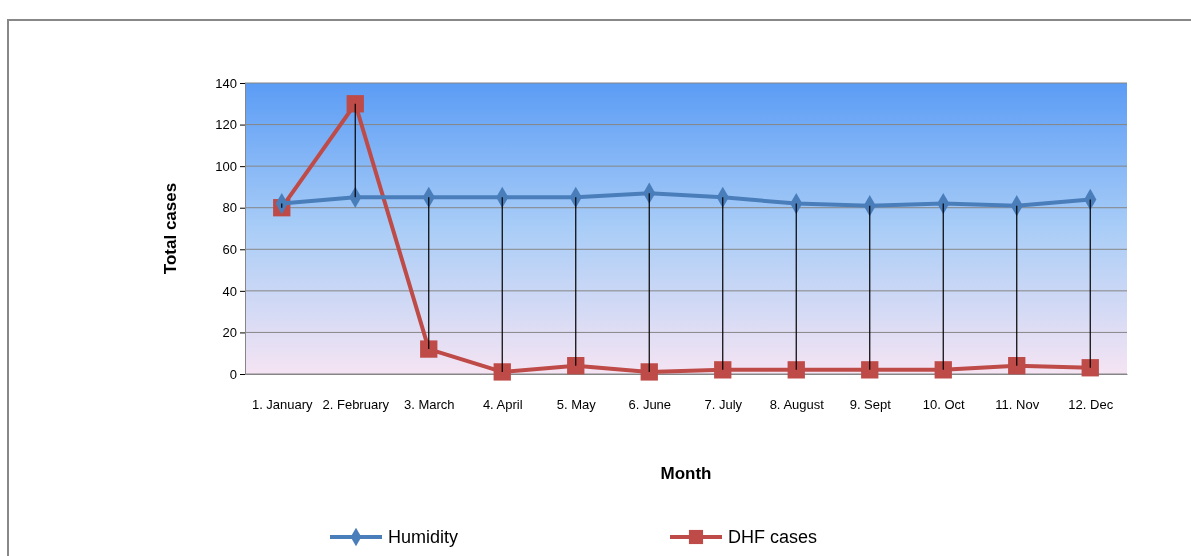 This screenshot has width=1191, height=556. I want to click on x-tick-label: 6. June, so click(650, 405).